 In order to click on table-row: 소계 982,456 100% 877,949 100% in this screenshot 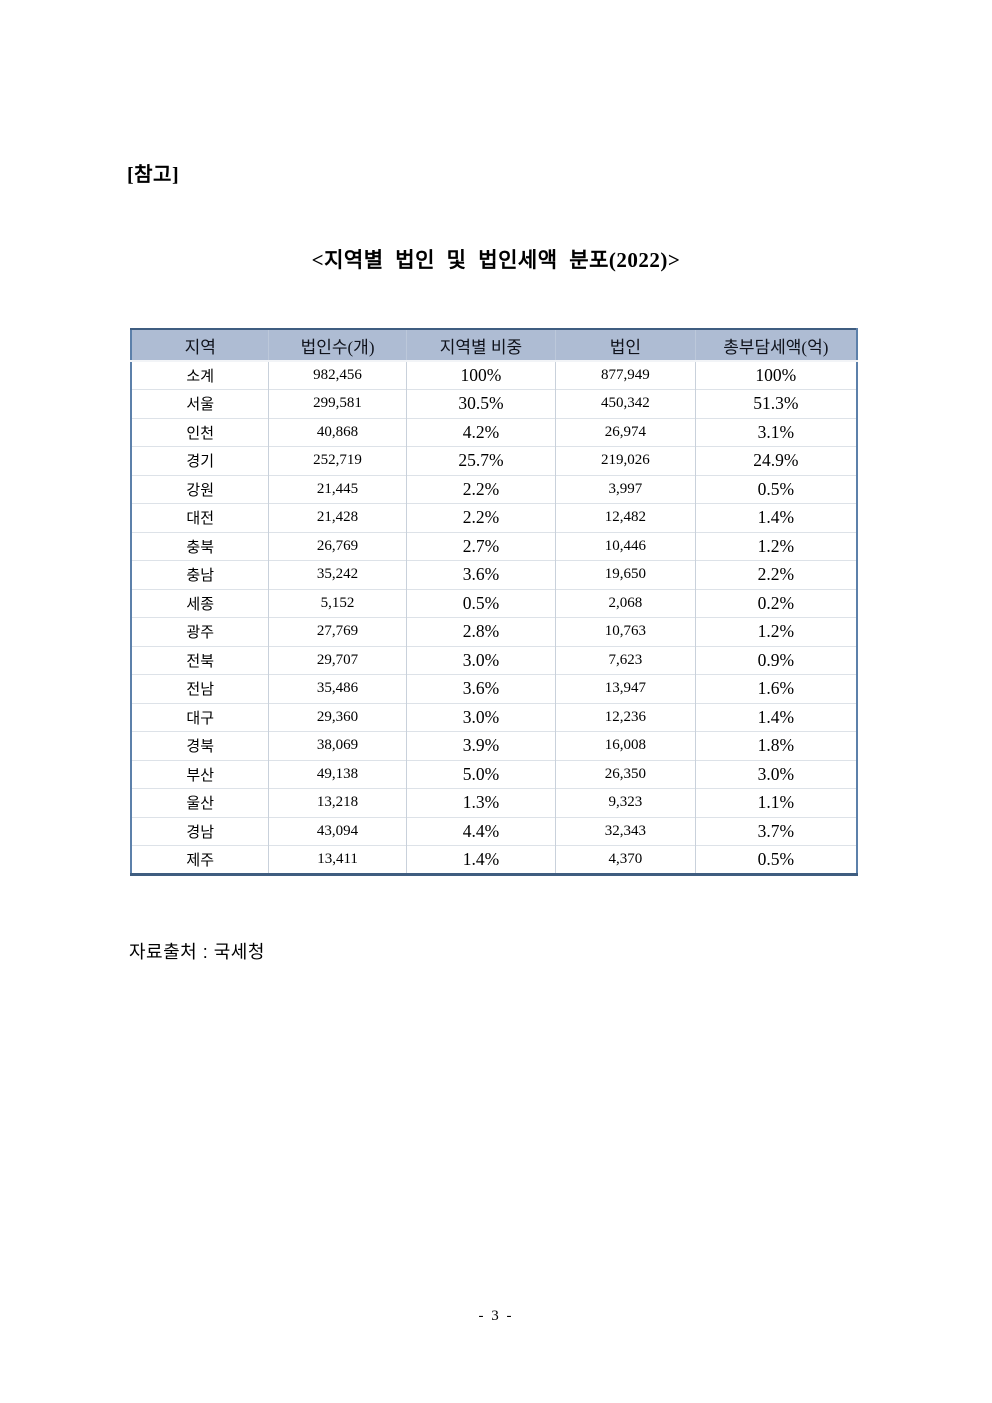, I will do `click(494, 375)`.